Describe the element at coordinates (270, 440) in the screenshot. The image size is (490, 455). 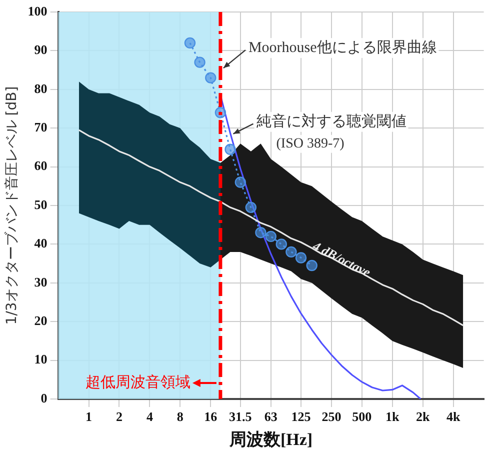
I see `x-axis-title: 周波数[Hz]` at that location.